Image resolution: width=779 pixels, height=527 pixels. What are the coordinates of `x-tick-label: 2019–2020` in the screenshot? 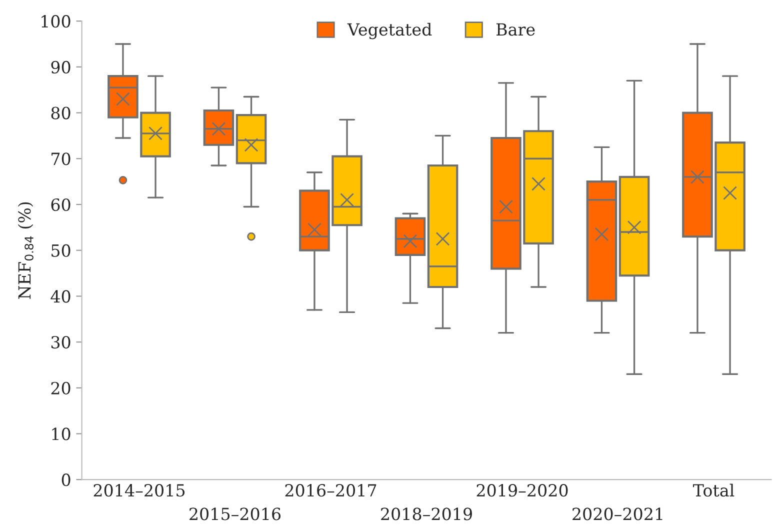 It's located at (522, 490).